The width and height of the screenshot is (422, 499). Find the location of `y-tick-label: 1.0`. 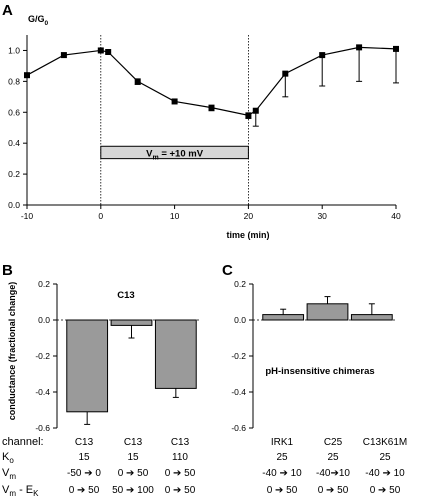

y-tick-label: 1.0 is located at coordinates (14, 50).